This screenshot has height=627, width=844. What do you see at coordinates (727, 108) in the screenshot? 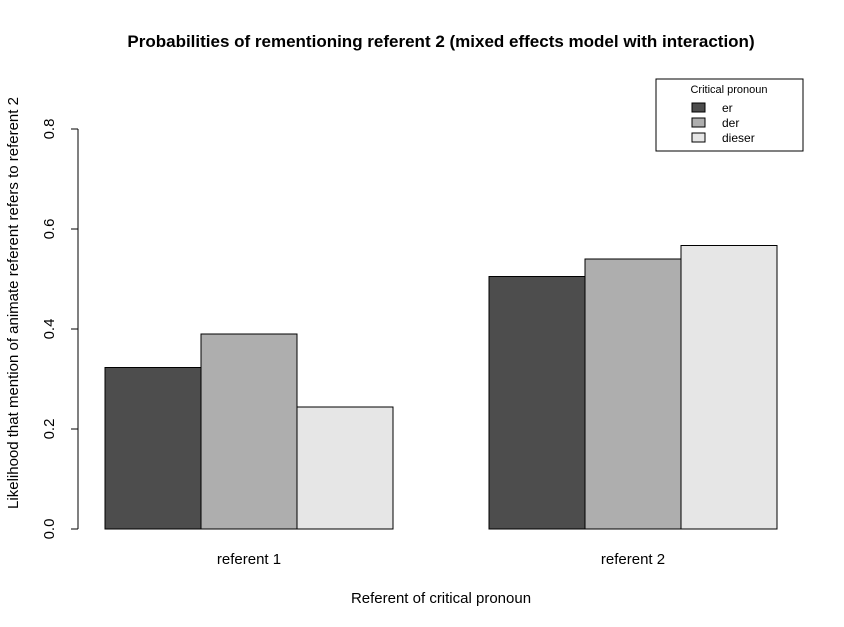
I see `legend-label-er: er` at bounding box center [727, 108].